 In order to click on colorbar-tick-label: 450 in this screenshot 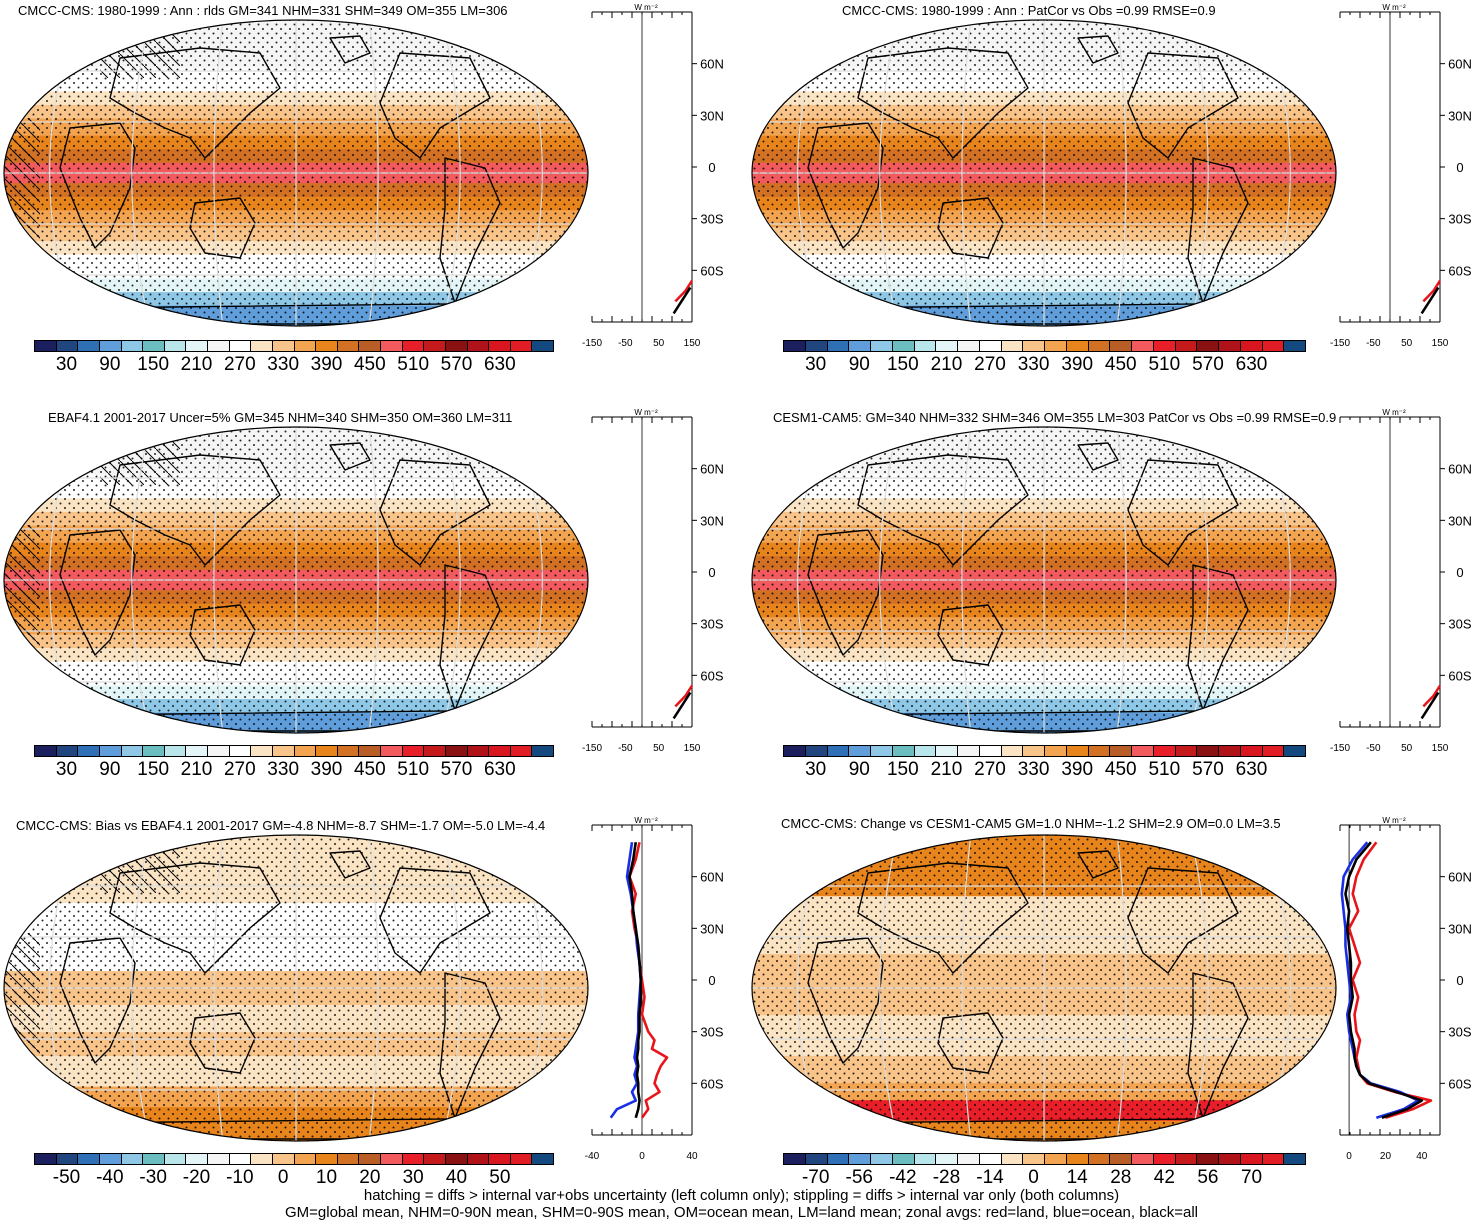, I will do `click(369, 364)`.